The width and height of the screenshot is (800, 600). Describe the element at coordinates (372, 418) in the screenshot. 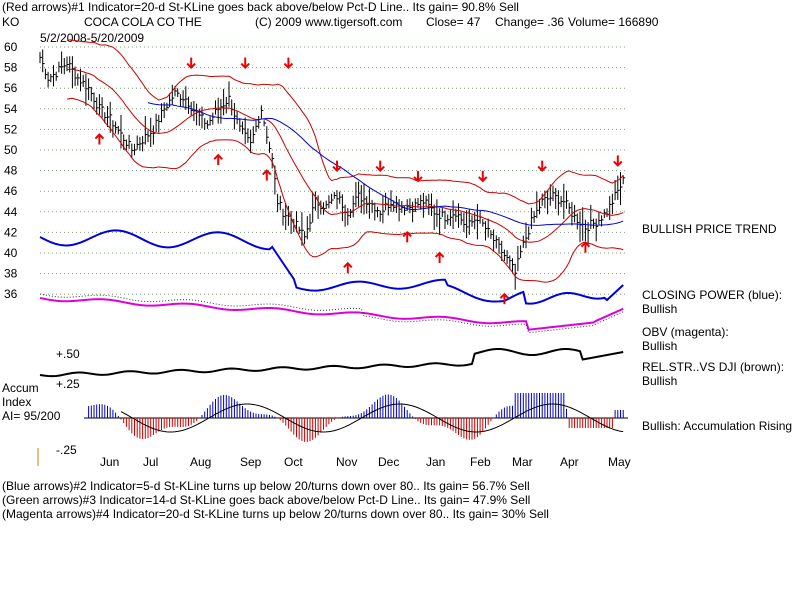

I see `accum-ma` at that location.